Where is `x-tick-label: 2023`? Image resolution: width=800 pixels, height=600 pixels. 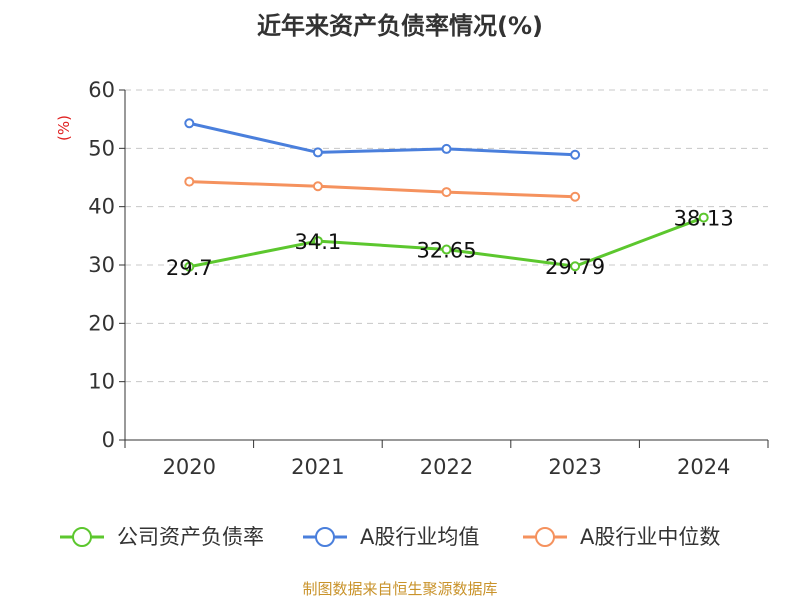 x-tick-label: 2023 is located at coordinates (574, 467).